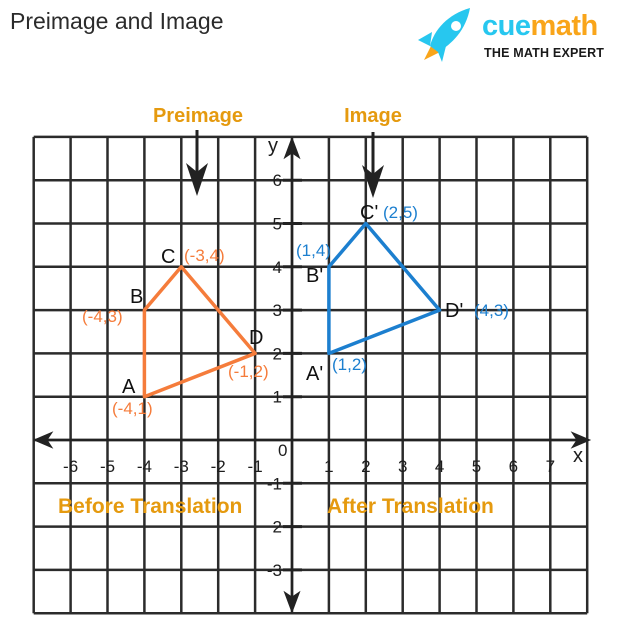 The height and width of the screenshot is (629, 623). Describe the element at coordinates (564, 26) in the screenshot. I see `logo-math: math` at that location.